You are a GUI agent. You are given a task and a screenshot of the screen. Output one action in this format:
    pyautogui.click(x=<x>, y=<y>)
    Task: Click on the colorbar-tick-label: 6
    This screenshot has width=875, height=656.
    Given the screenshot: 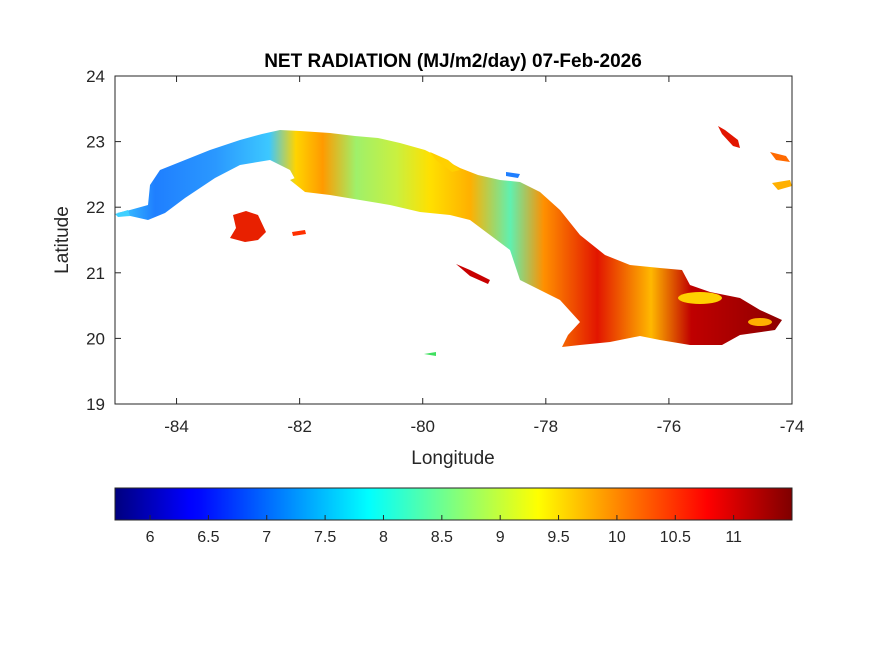 What is the action you would take?
    pyautogui.click(x=150, y=537)
    